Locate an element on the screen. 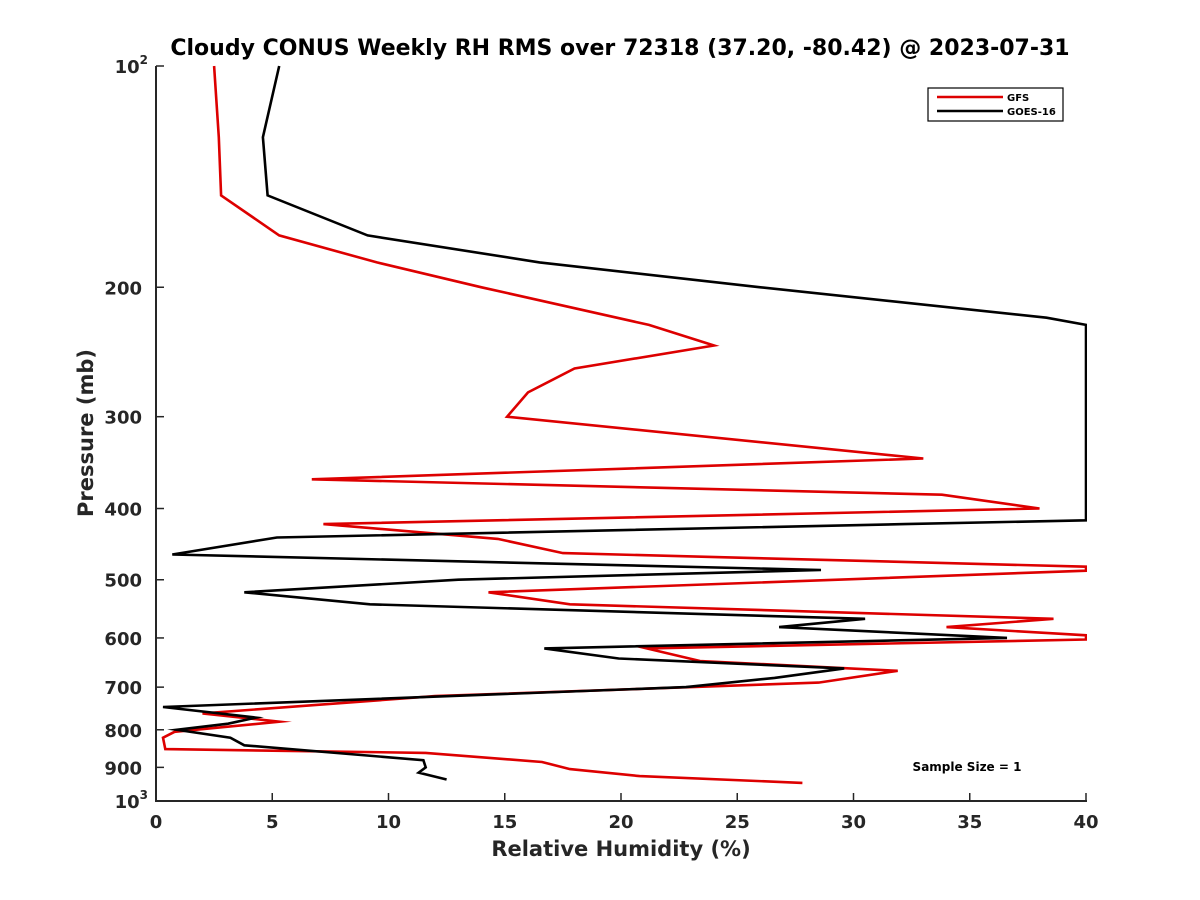 Image resolution: width=1200 pixels, height=900 pixels. y-tick-label: 700 is located at coordinates (123, 688).